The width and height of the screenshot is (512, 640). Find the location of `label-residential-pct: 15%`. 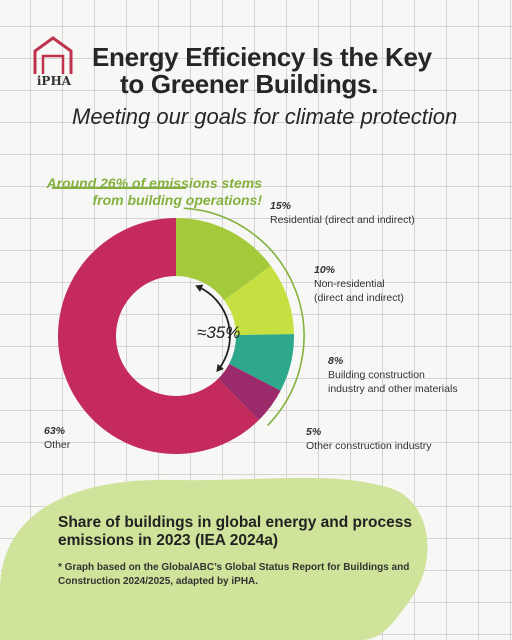

label-residential-pct: 15% is located at coordinates (281, 206).